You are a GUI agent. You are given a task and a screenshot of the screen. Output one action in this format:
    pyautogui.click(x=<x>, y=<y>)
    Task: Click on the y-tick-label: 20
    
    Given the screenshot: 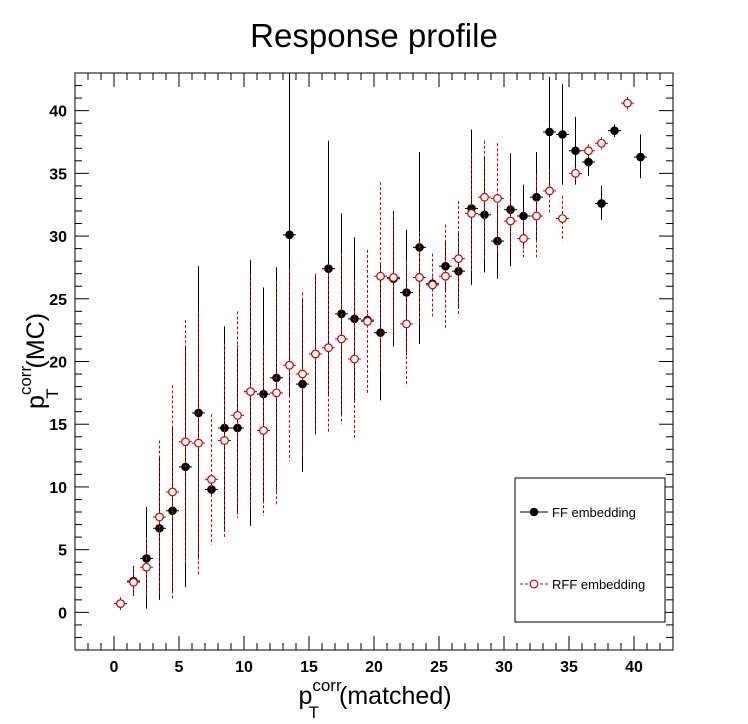 What is the action you would take?
    pyautogui.click(x=58, y=363)
    